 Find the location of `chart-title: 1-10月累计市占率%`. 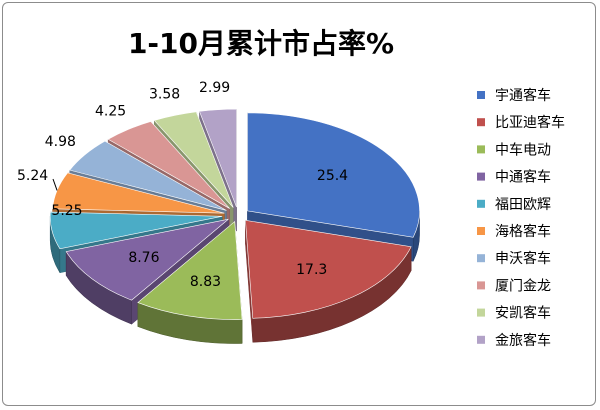

chart-title: 1-10月累计市占率% is located at coordinates (261, 43).